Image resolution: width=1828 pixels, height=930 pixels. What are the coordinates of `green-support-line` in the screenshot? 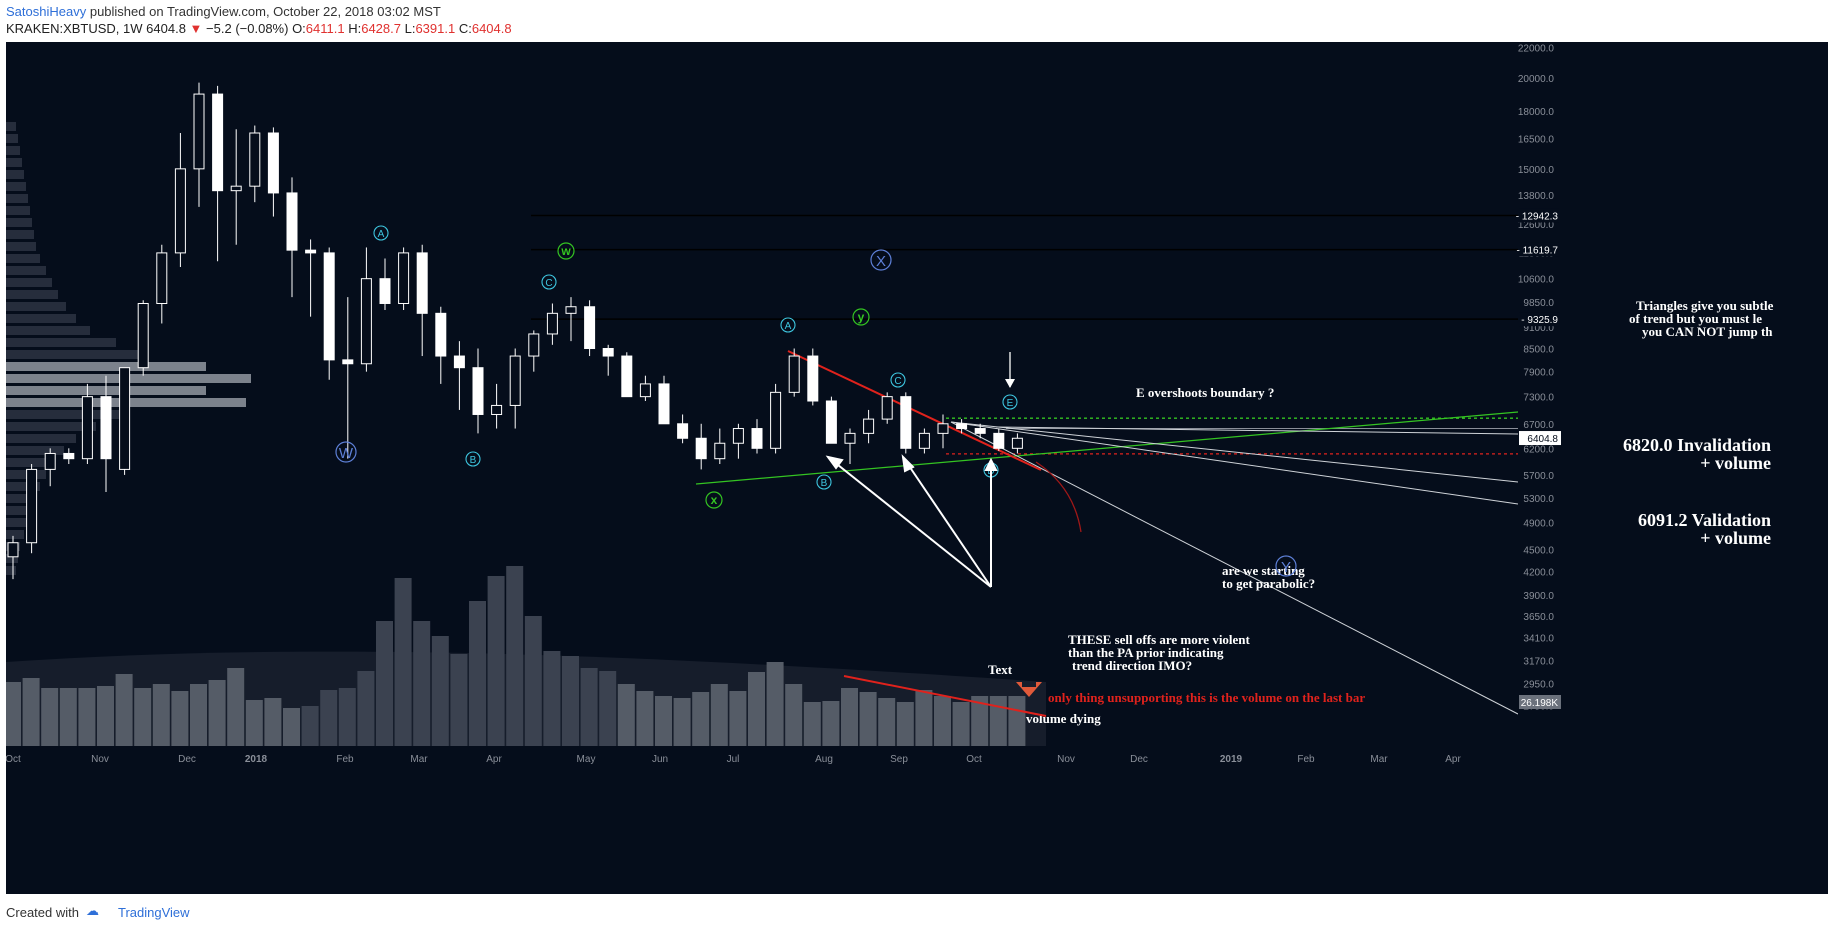 It's located at (1107, 448).